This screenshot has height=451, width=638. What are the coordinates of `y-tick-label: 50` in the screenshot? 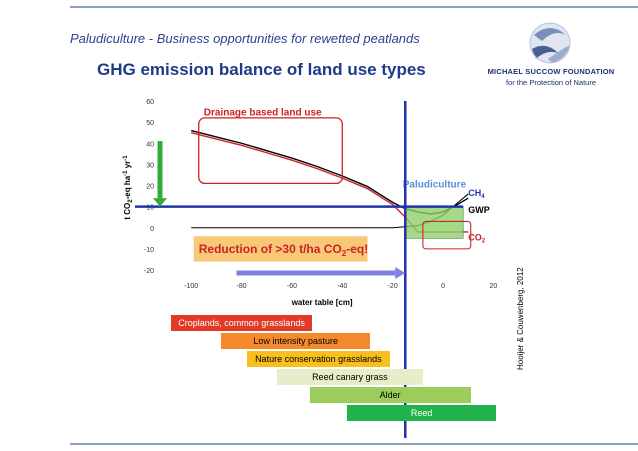 It's located at (150, 123).